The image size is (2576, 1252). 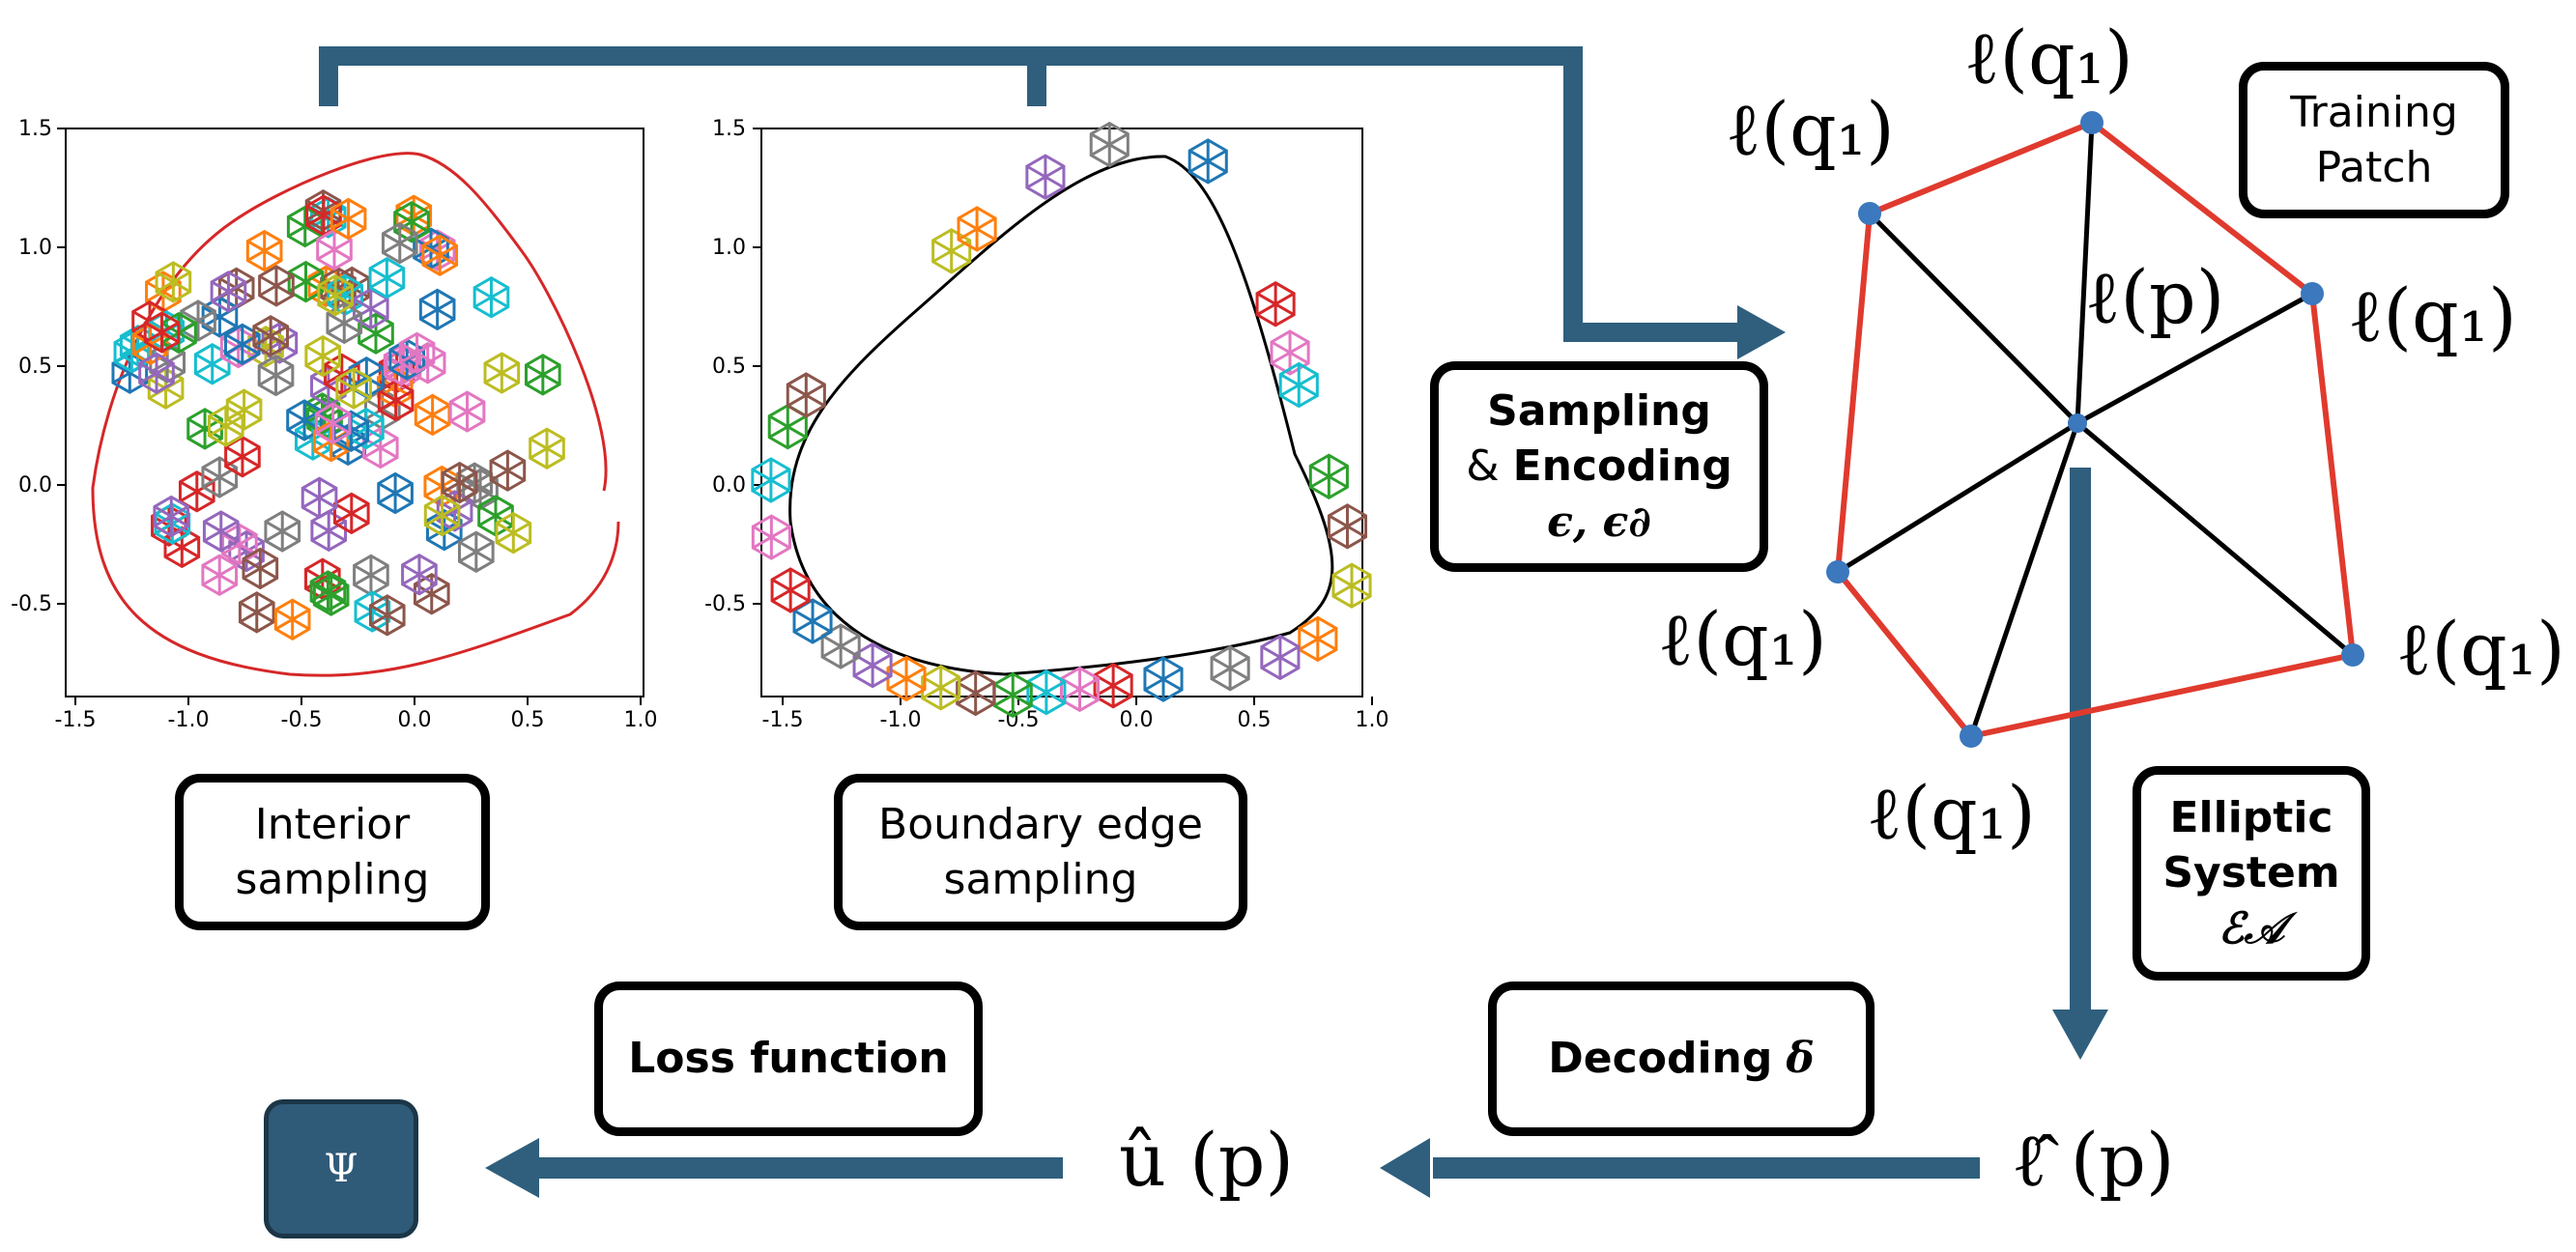 What do you see at coordinates (2374, 112) in the screenshot?
I see `training-label-line1: Training` at bounding box center [2374, 112].